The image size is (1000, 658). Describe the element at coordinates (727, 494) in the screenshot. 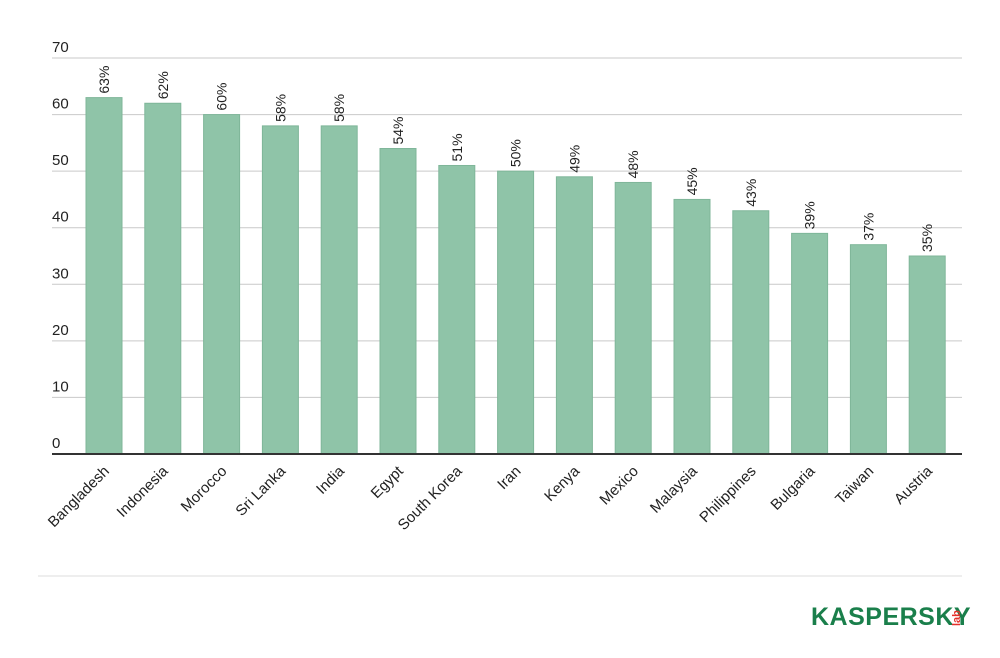

I see `x-tick-label: Philippines` at that location.